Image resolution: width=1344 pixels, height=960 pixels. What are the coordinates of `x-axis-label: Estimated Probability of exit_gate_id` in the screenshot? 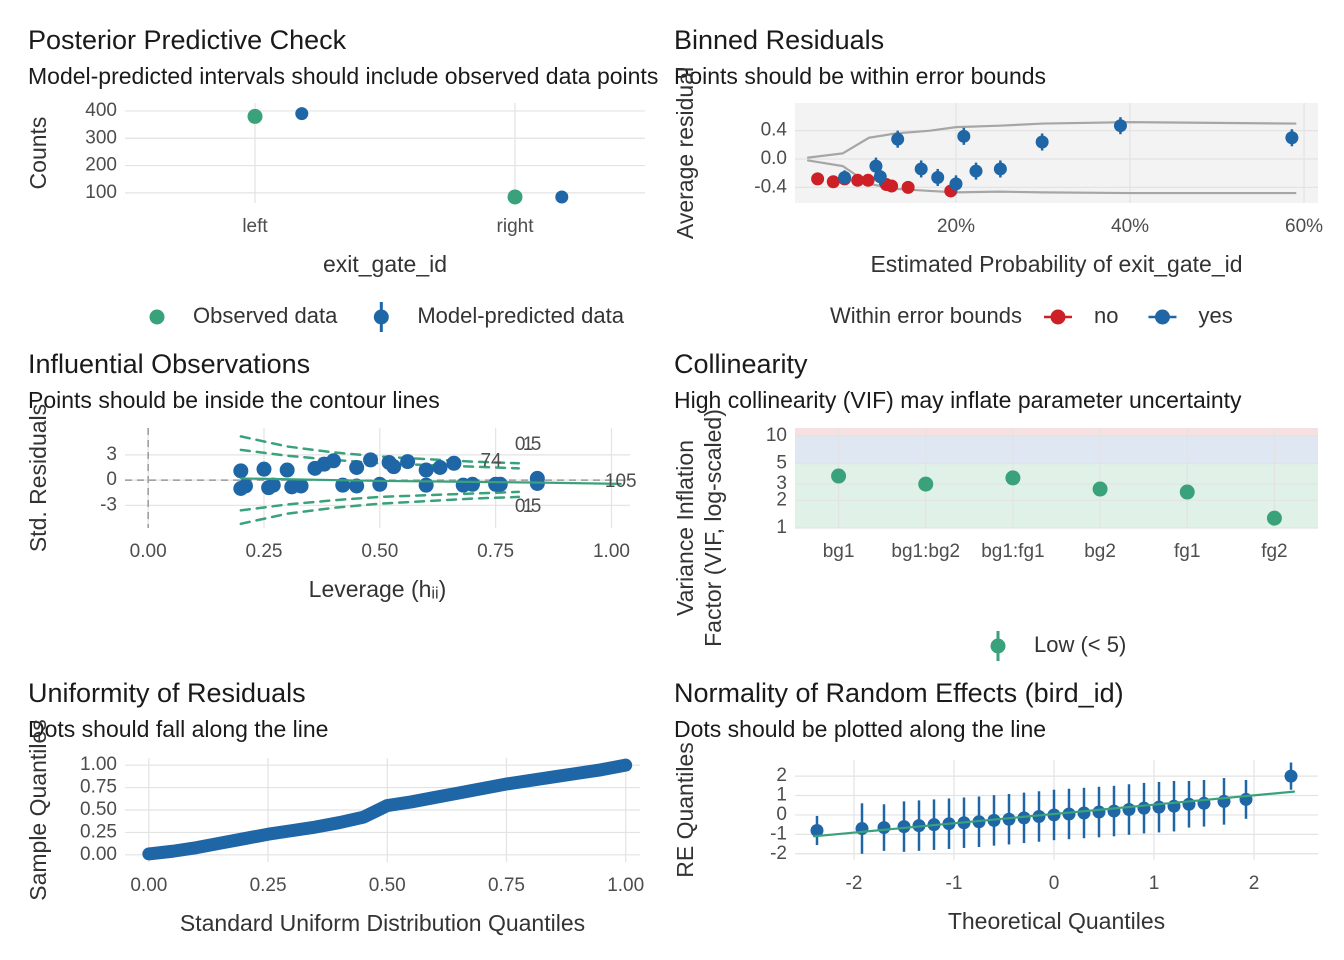 It's located at (1056, 264).